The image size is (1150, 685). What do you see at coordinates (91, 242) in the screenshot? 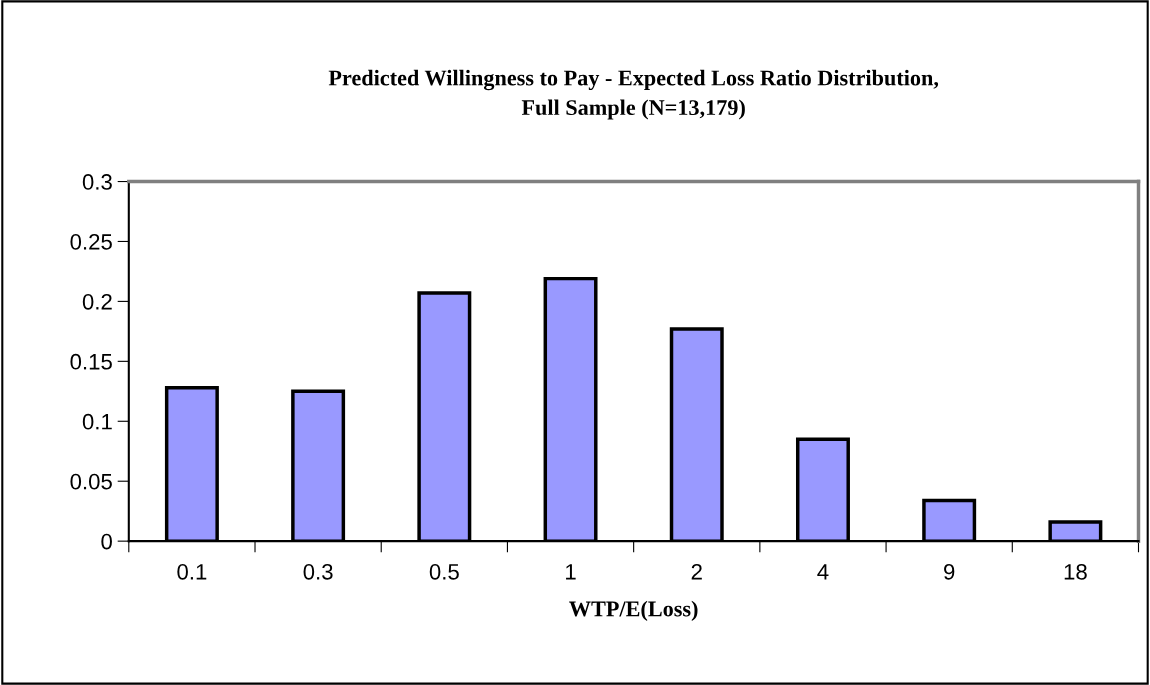
I see `y-tick-label: 0.25` at bounding box center [91, 242].